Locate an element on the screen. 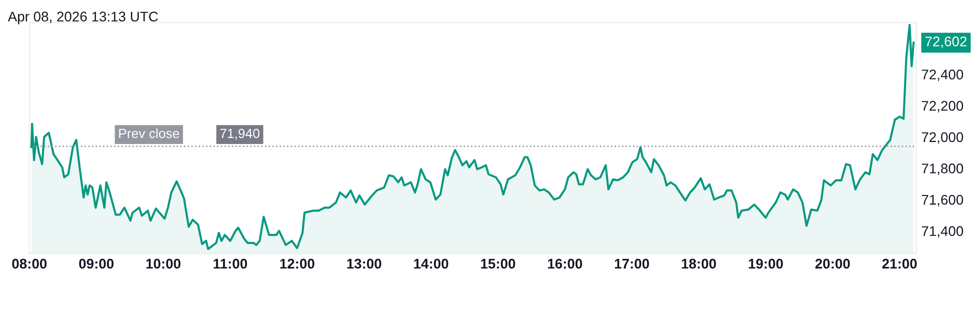  x-tick-label: 08:00 is located at coordinates (29, 263).